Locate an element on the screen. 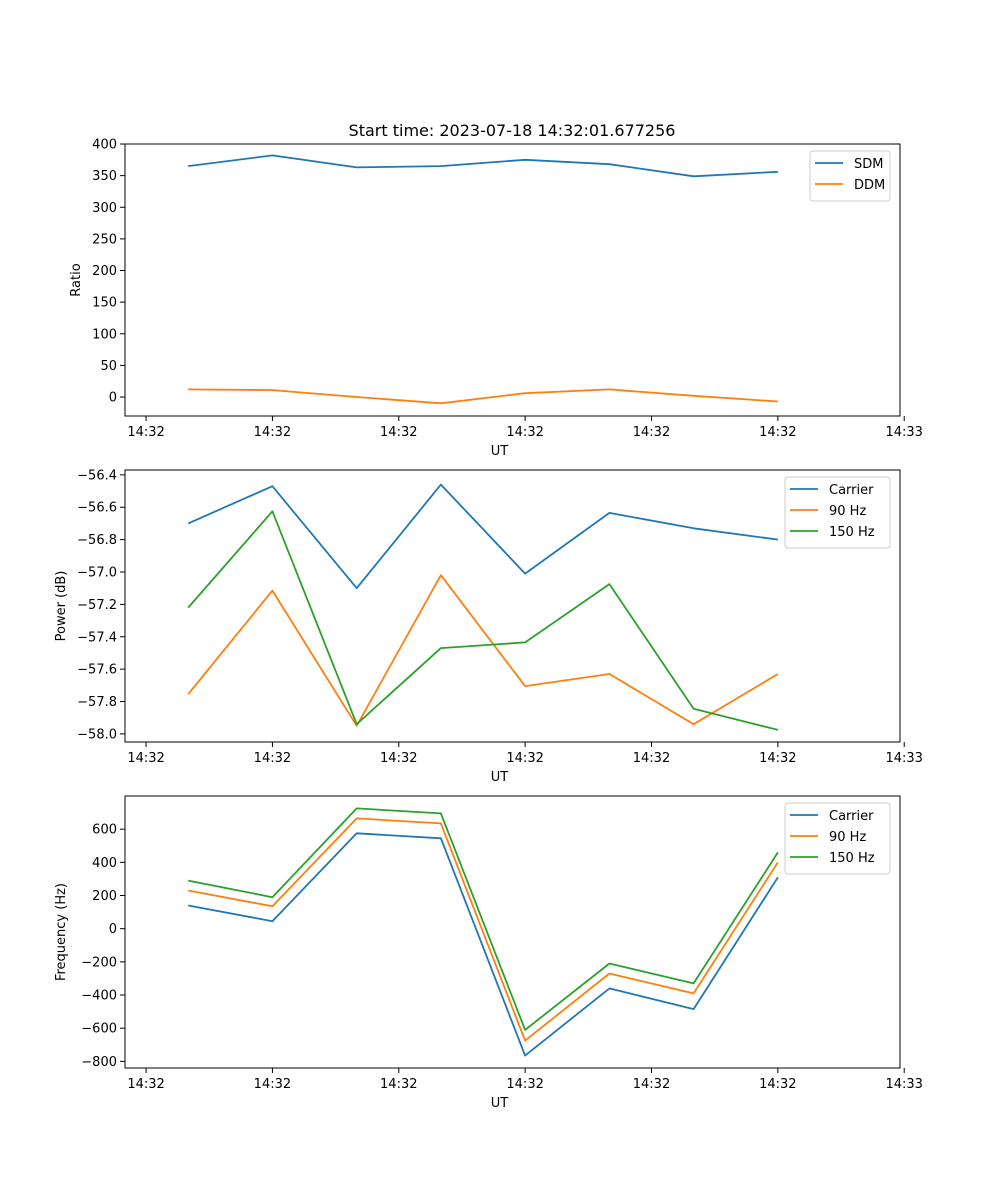 This screenshot has width=1000, height=1200. y-tick-label: 150 is located at coordinates (104, 303).